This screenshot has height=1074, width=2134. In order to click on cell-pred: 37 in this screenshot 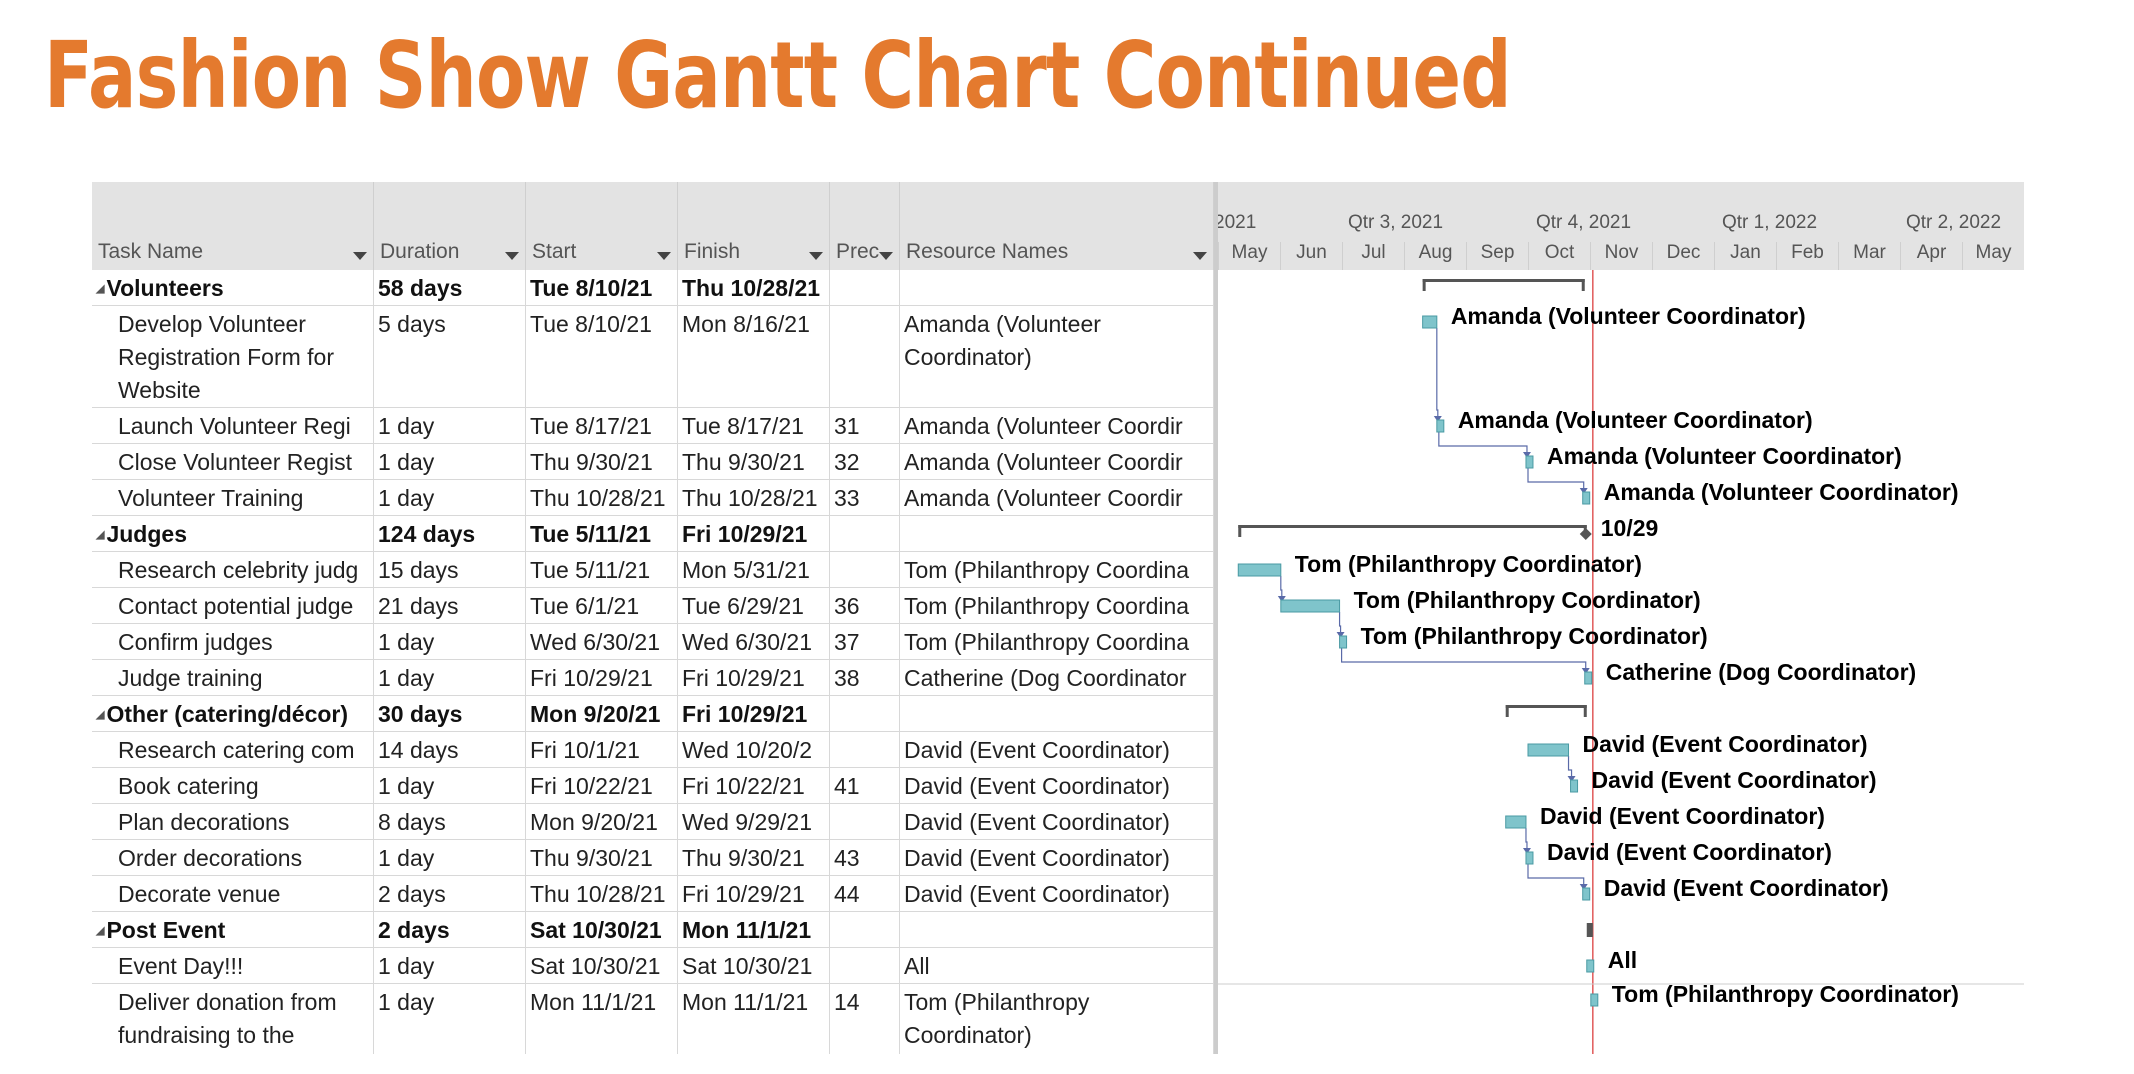, I will do `click(865, 641)`.